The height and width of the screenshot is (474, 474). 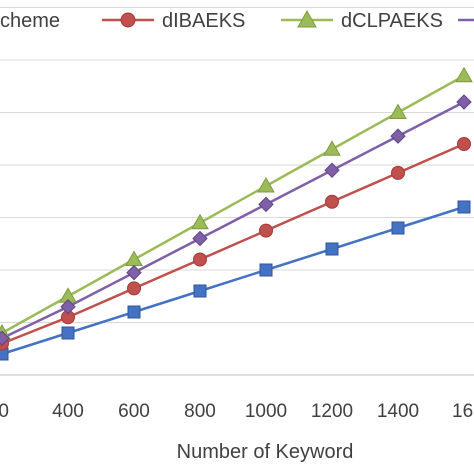 I want to click on x-tick-label: 800, so click(x=200, y=411).